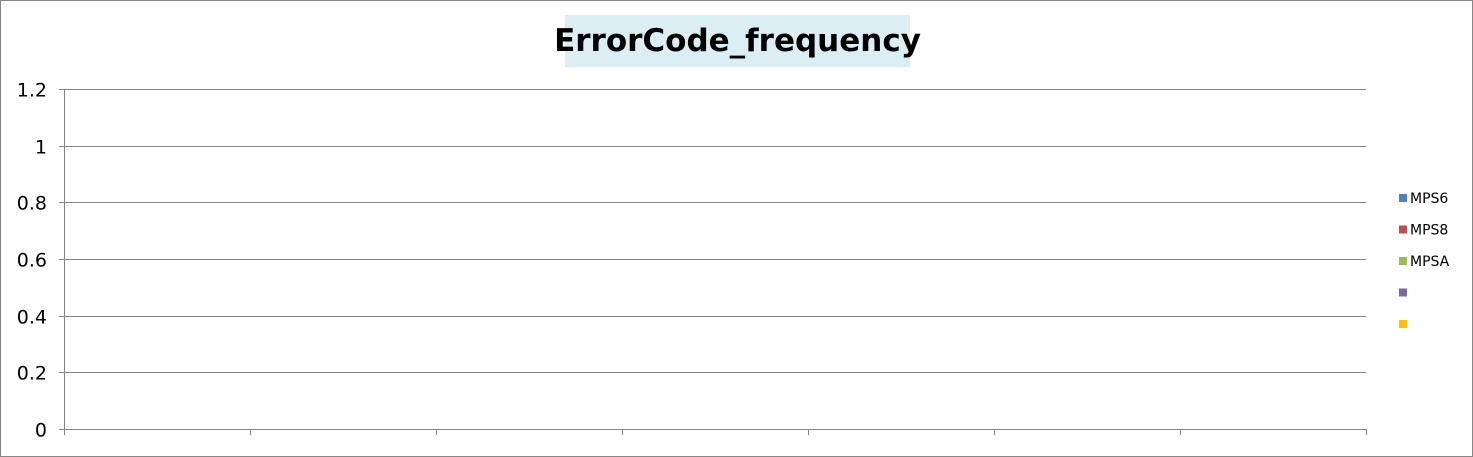 The width and height of the screenshot is (1473, 457). What do you see at coordinates (41, 148) in the screenshot?
I see `y-tick-label: 1` at bounding box center [41, 148].